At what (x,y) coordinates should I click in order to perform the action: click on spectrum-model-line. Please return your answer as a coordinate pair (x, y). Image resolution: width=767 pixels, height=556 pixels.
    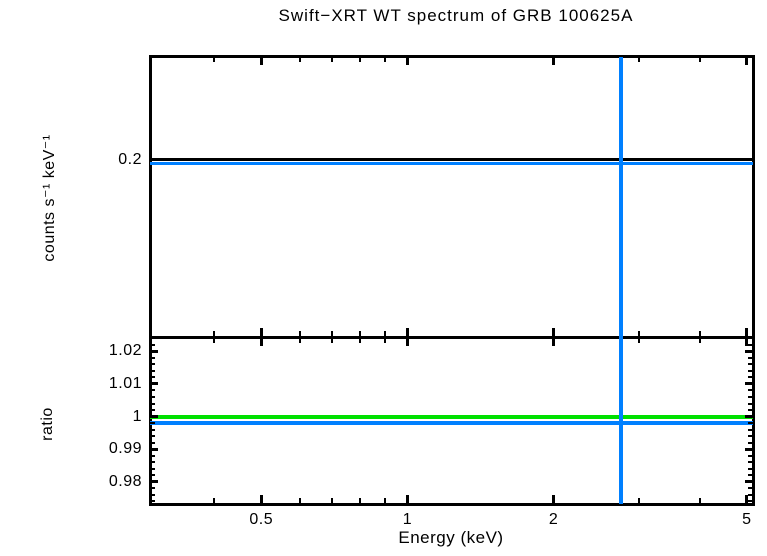
    Looking at the image, I should click on (451, 164).